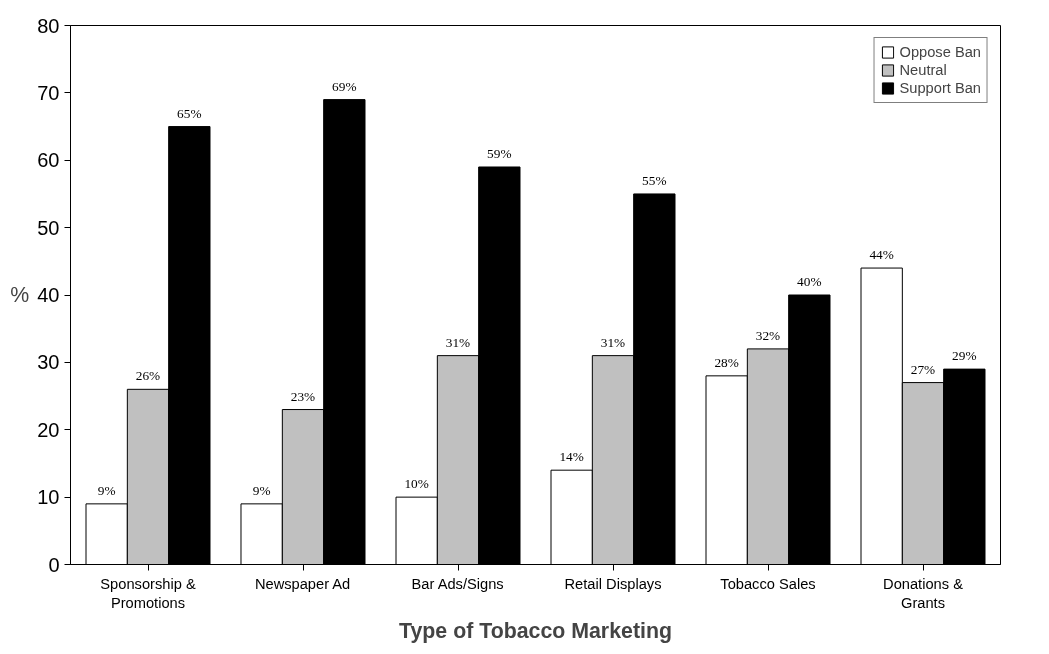 Image resolution: width=1049 pixels, height=654 pixels. What do you see at coordinates (48, 92) in the screenshot?
I see `y-tick-label: 70` at bounding box center [48, 92].